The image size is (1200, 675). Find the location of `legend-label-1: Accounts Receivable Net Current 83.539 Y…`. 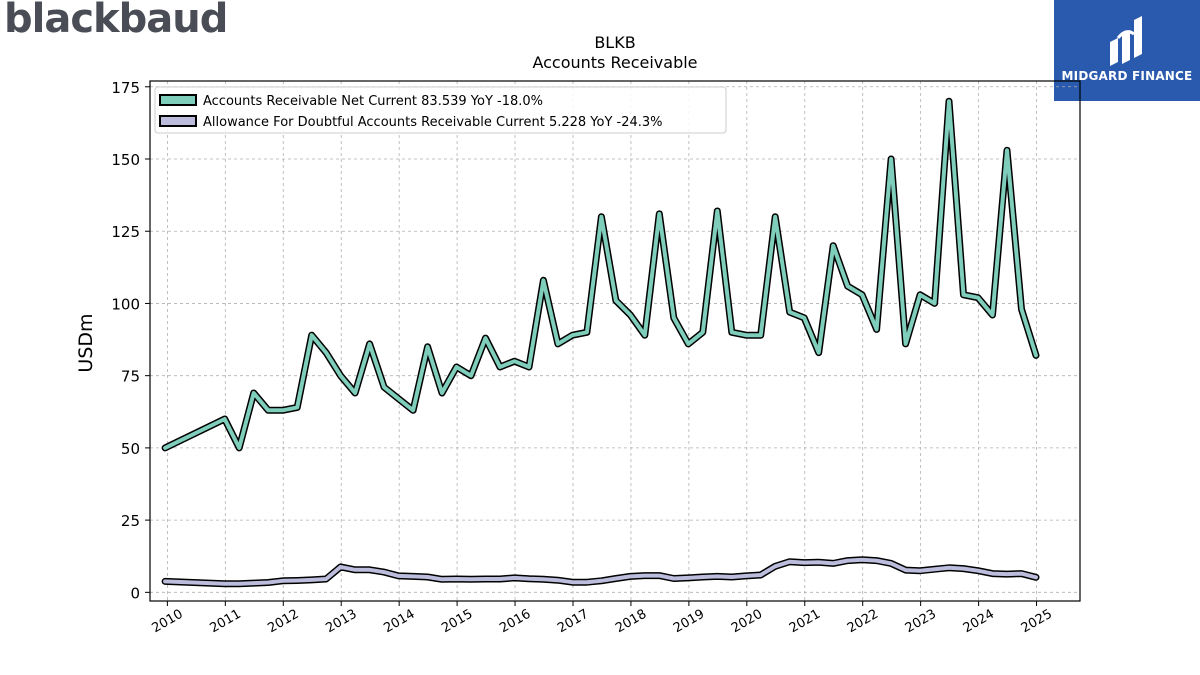

legend-label-1: Accounts Receivable Net Current 83.539 Y… is located at coordinates (373, 101).